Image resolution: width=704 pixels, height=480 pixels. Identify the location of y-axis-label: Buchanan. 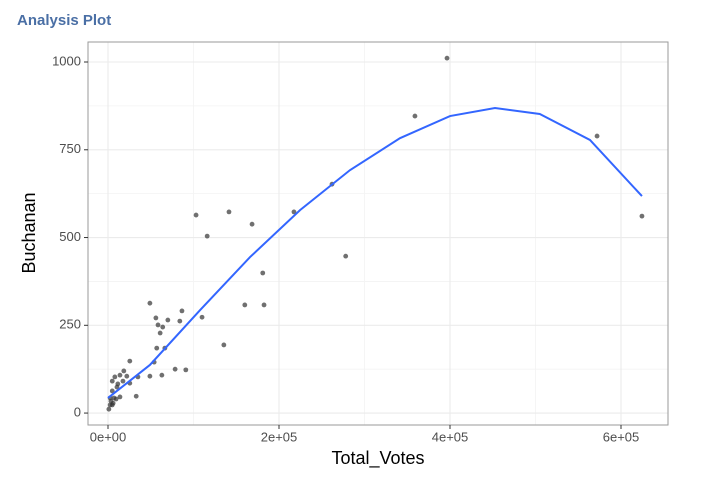
(29, 232).